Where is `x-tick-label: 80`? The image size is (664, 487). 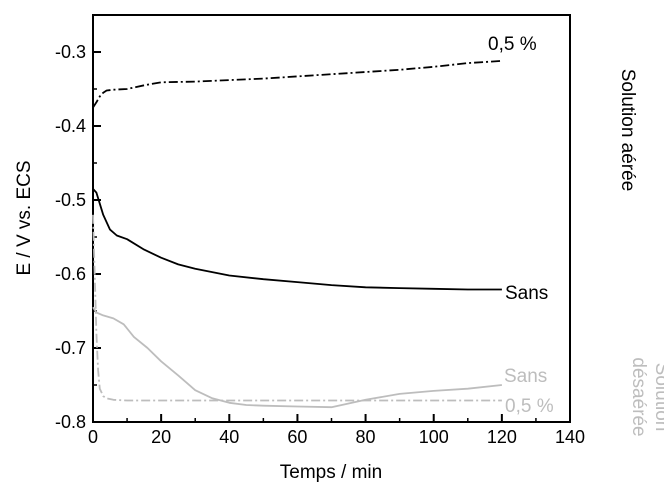 x-tick-label: 80 is located at coordinates (366, 437).